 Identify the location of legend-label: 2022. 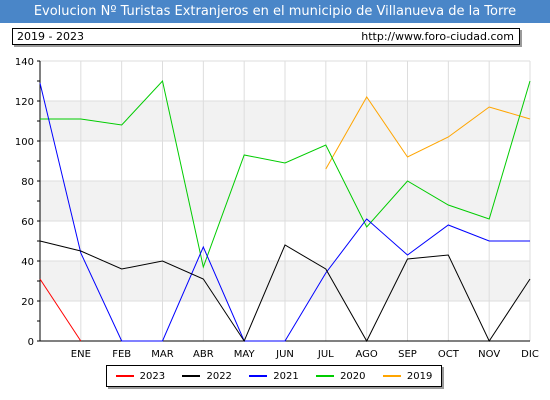
(219, 376).